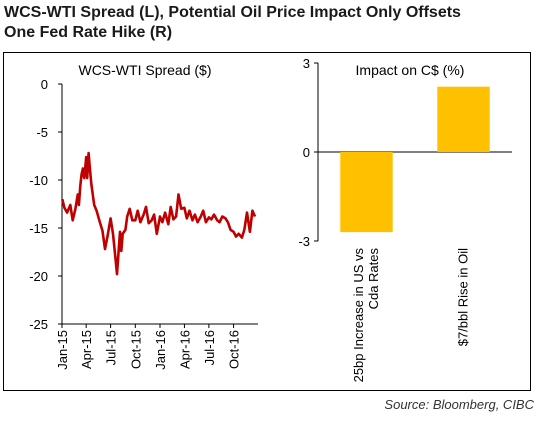 The width and height of the screenshot is (540, 422). What do you see at coordinates (234, 349) in the screenshot?
I see `left-x-tick-label: Oct-16` at bounding box center [234, 349].